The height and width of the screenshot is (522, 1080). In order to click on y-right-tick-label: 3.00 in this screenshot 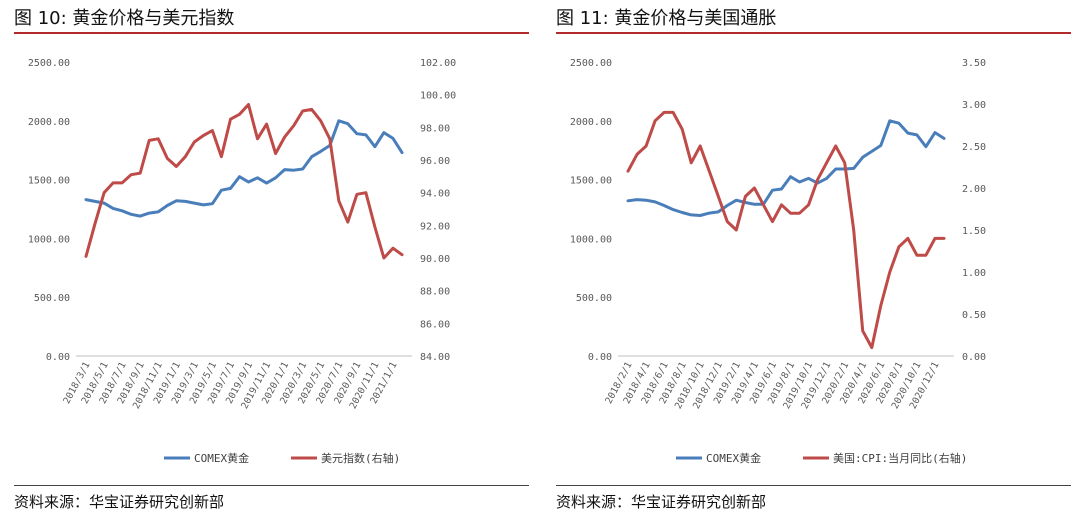, I will do `click(974, 105)`.